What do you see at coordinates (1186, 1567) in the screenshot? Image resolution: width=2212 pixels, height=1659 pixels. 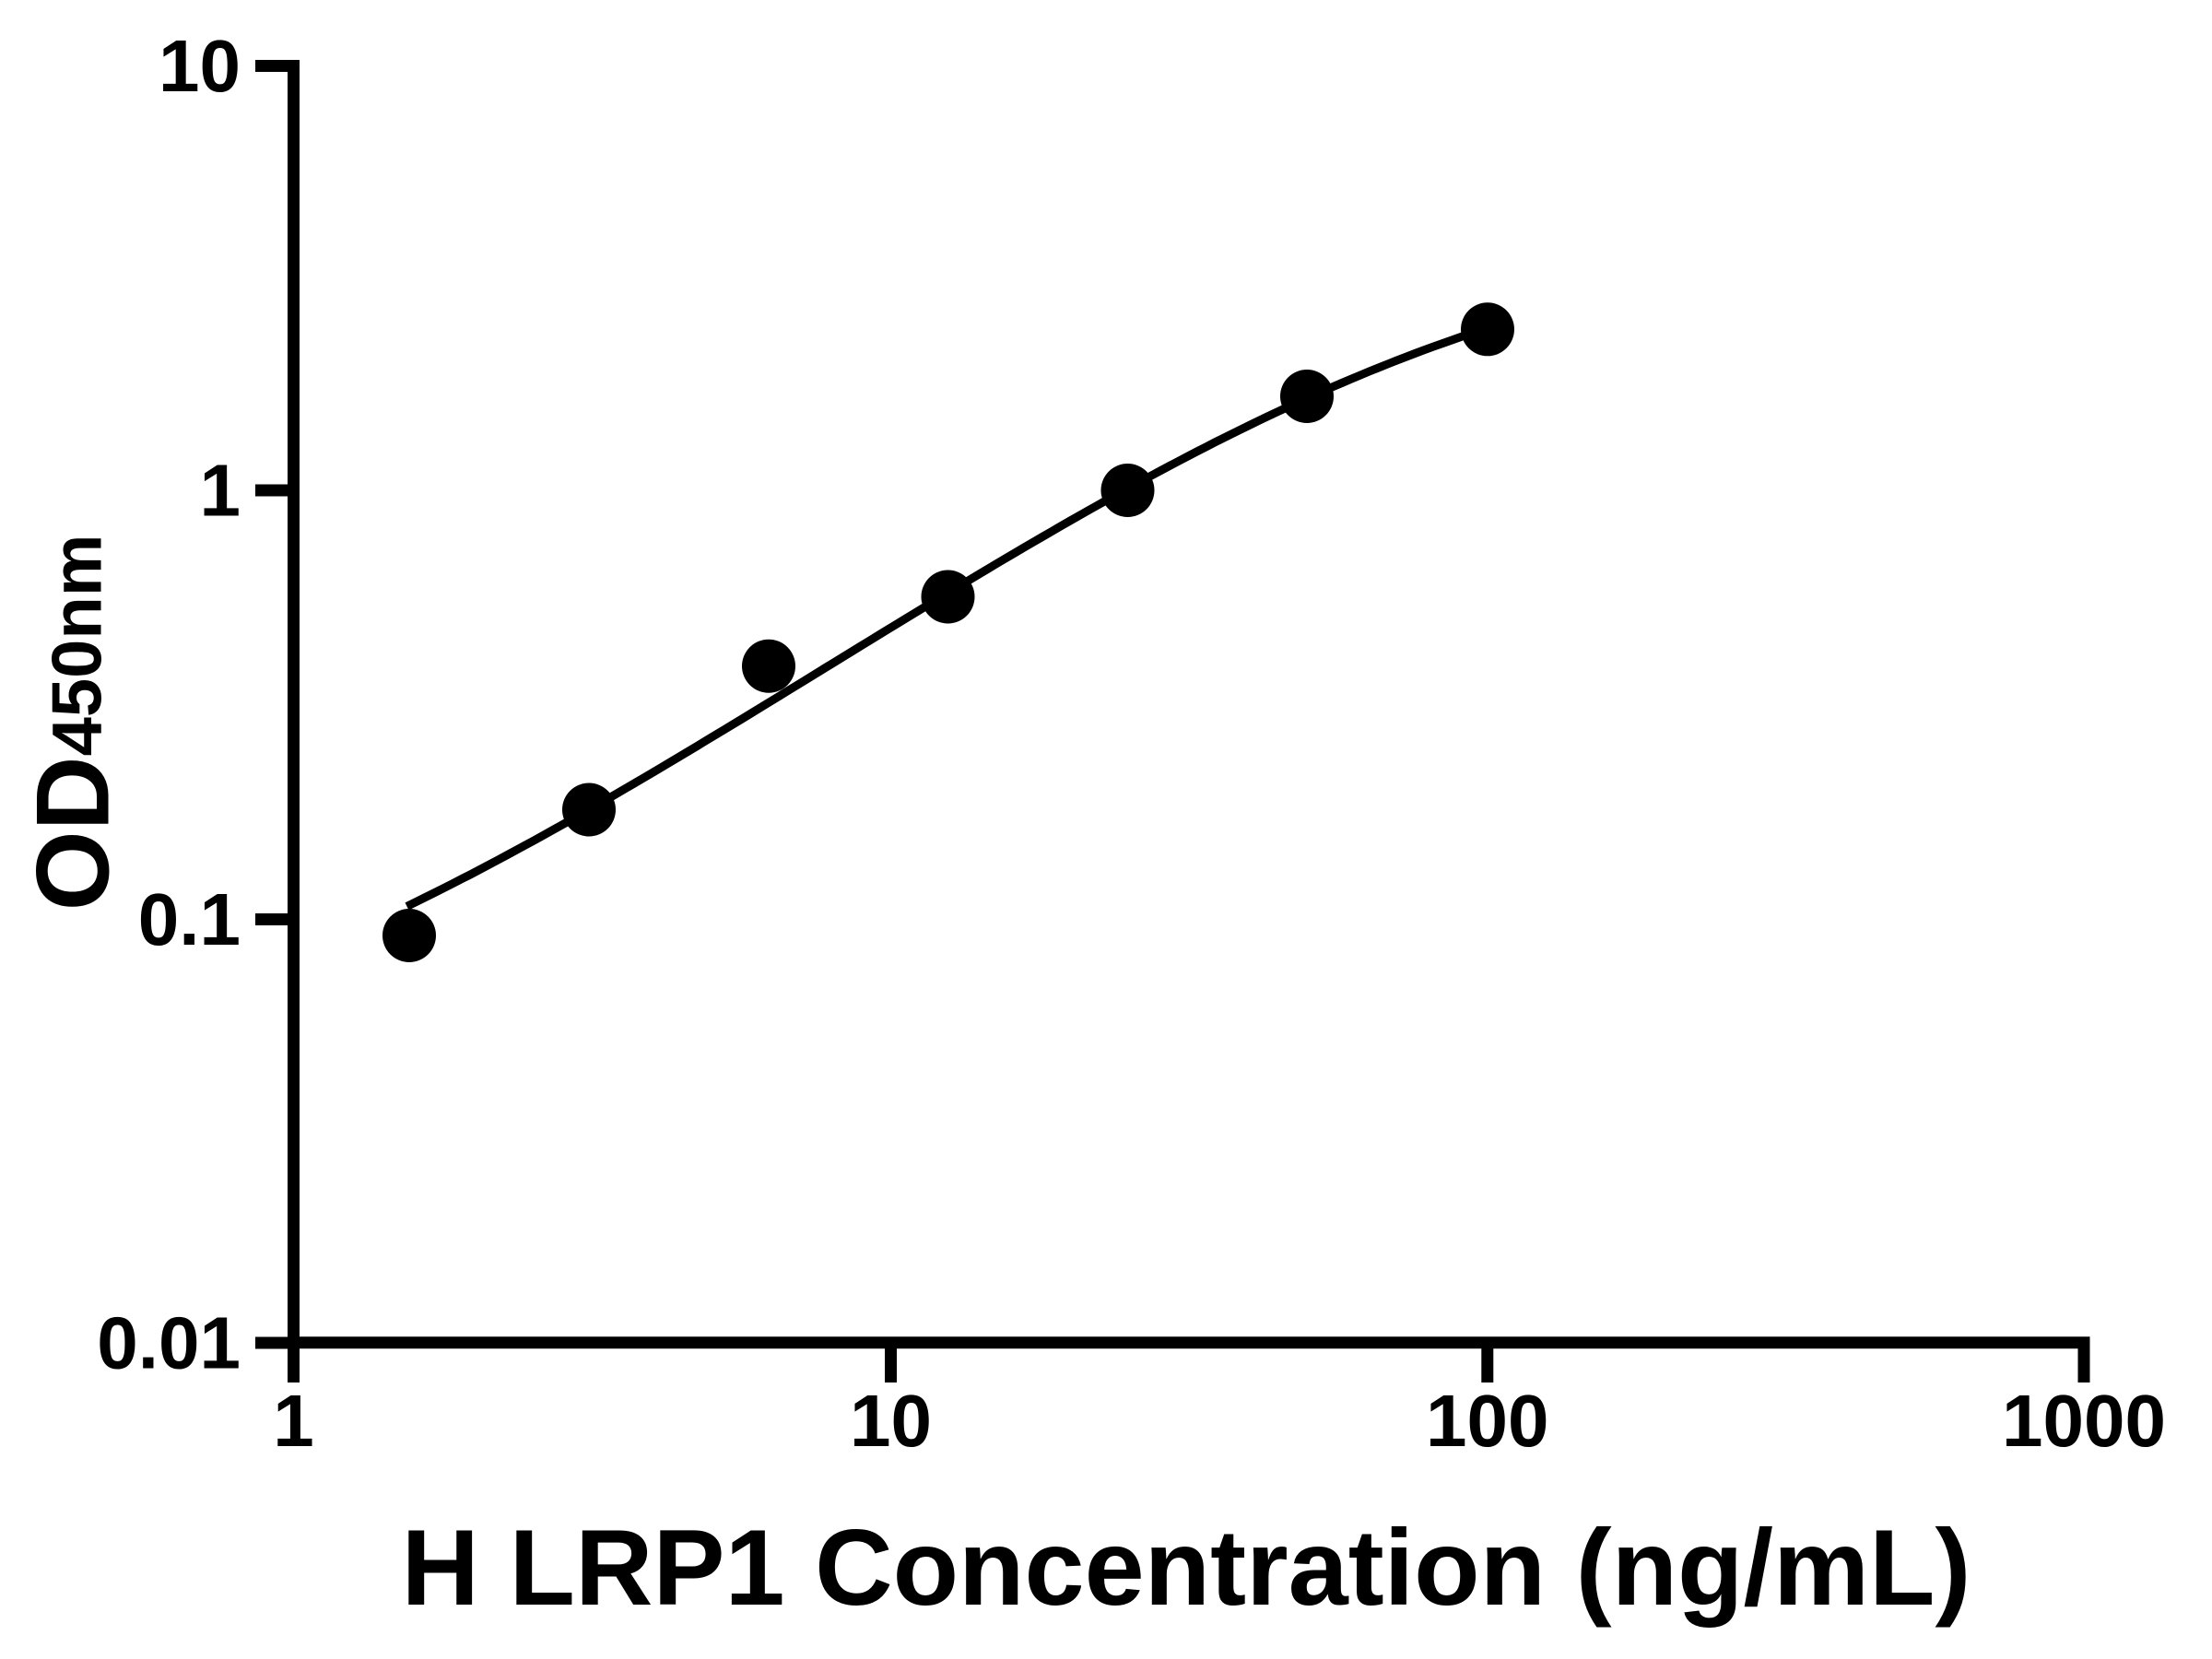 I see `svg-text: H LRP1 Concentration (ng/mL)` at bounding box center [1186, 1567].